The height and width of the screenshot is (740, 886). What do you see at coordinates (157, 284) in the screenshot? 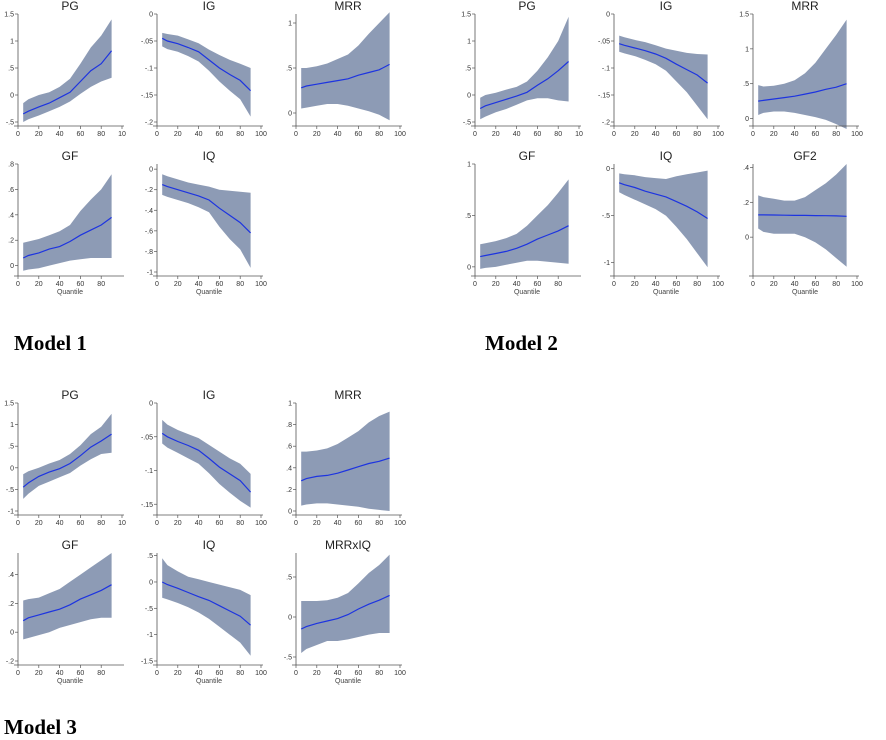
I see `chart-5-xtick-label: 0` at bounding box center [157, 284].